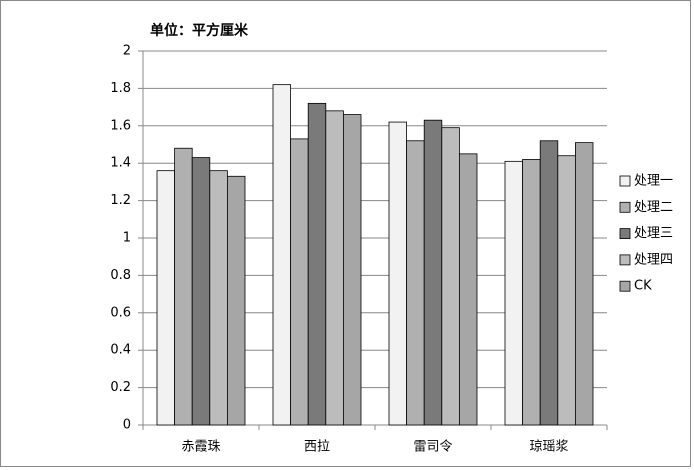  I want to click on legend-label: 处理二, so click(653, 207).